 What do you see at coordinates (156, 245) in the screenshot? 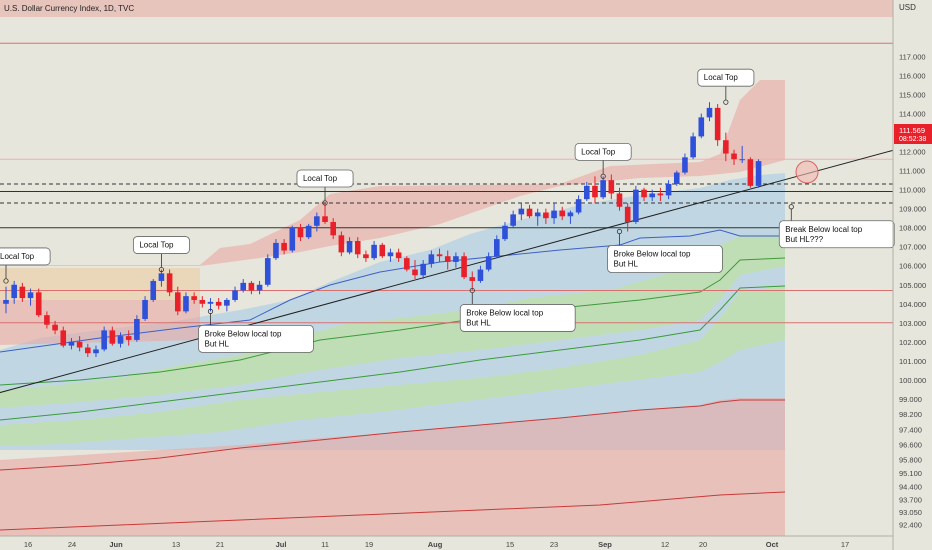
I see `callout-text: Local Top` at bounding box center [156, 245].